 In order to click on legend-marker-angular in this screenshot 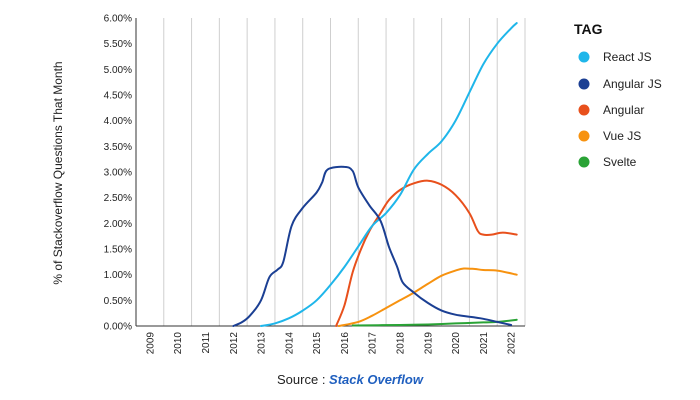, I will do `click(584, 110)`.